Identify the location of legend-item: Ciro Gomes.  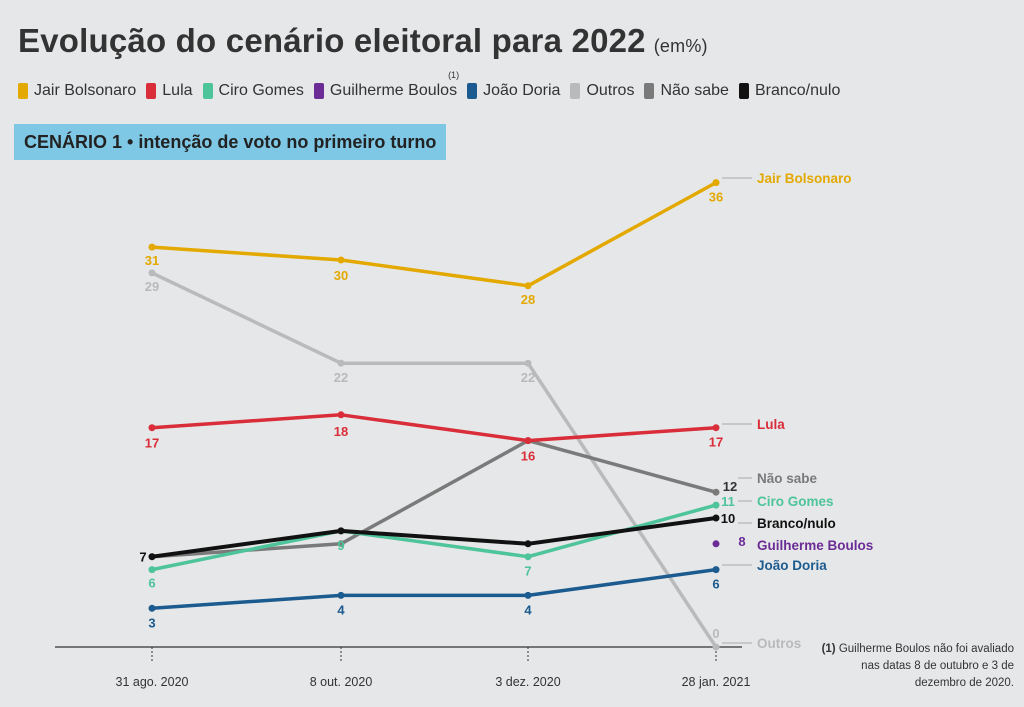
(253, 91).